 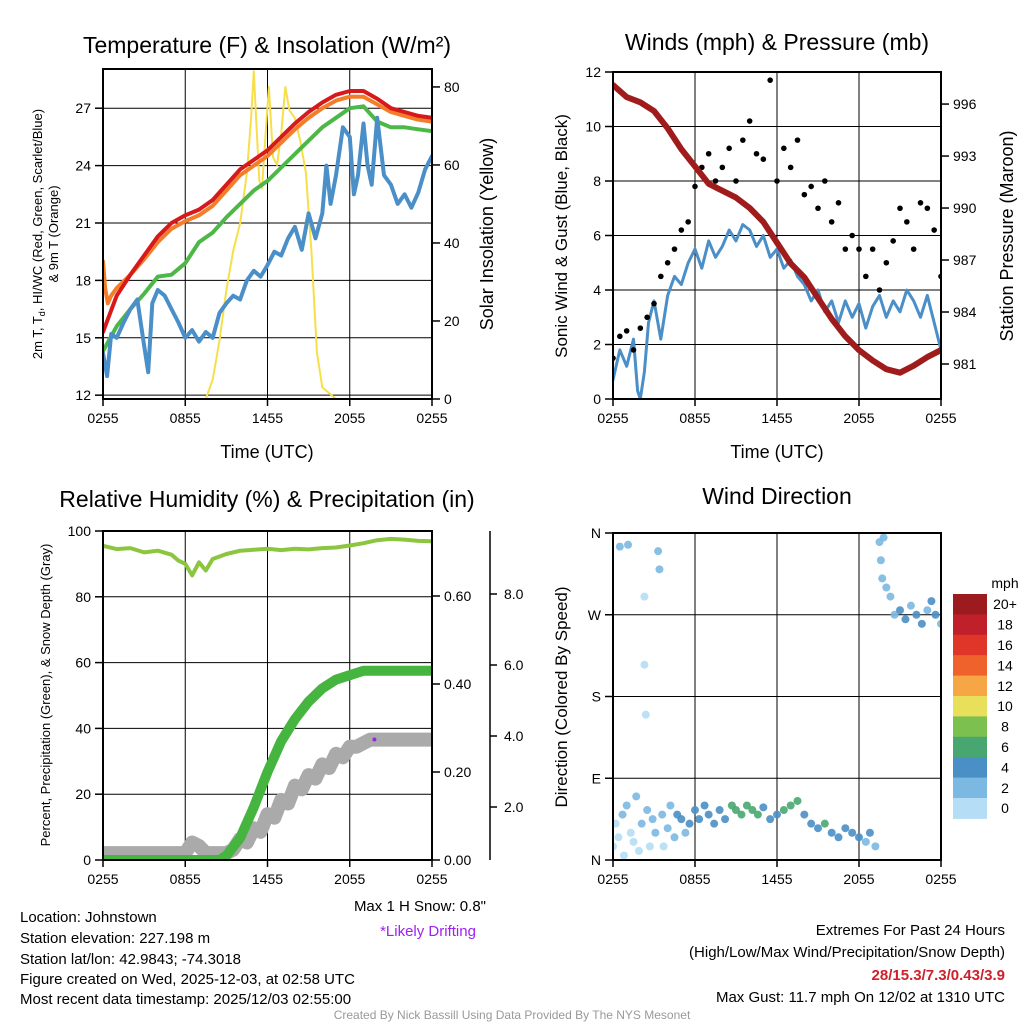 I want to click on winds-y2-label: Station Pressure (Maroon), so click(x=1007, y=235).